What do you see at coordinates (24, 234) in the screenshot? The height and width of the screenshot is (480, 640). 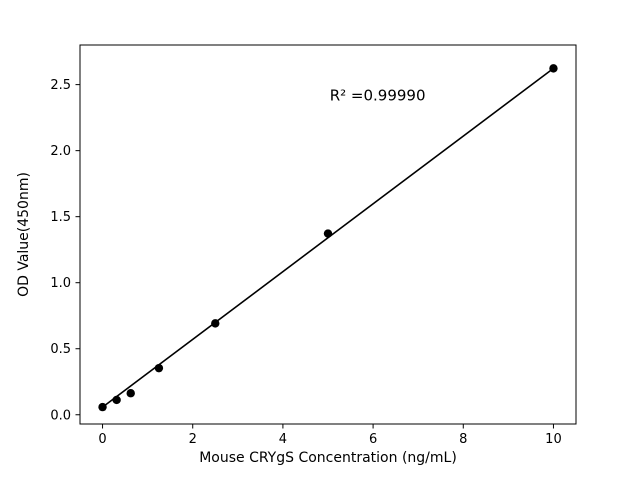 I see `y-axis-label: OD Value(450nm)` at bounding box center [24, 234].